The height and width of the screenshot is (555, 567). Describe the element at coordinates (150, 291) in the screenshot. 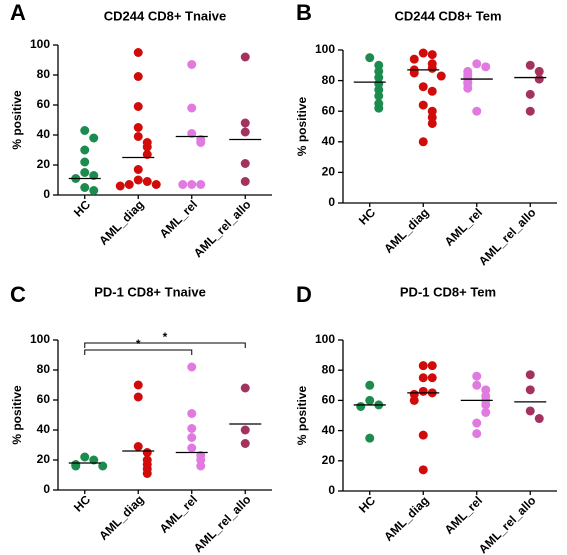

I see `chart-title: PD-1 CD8+ Tnaive` at that location.